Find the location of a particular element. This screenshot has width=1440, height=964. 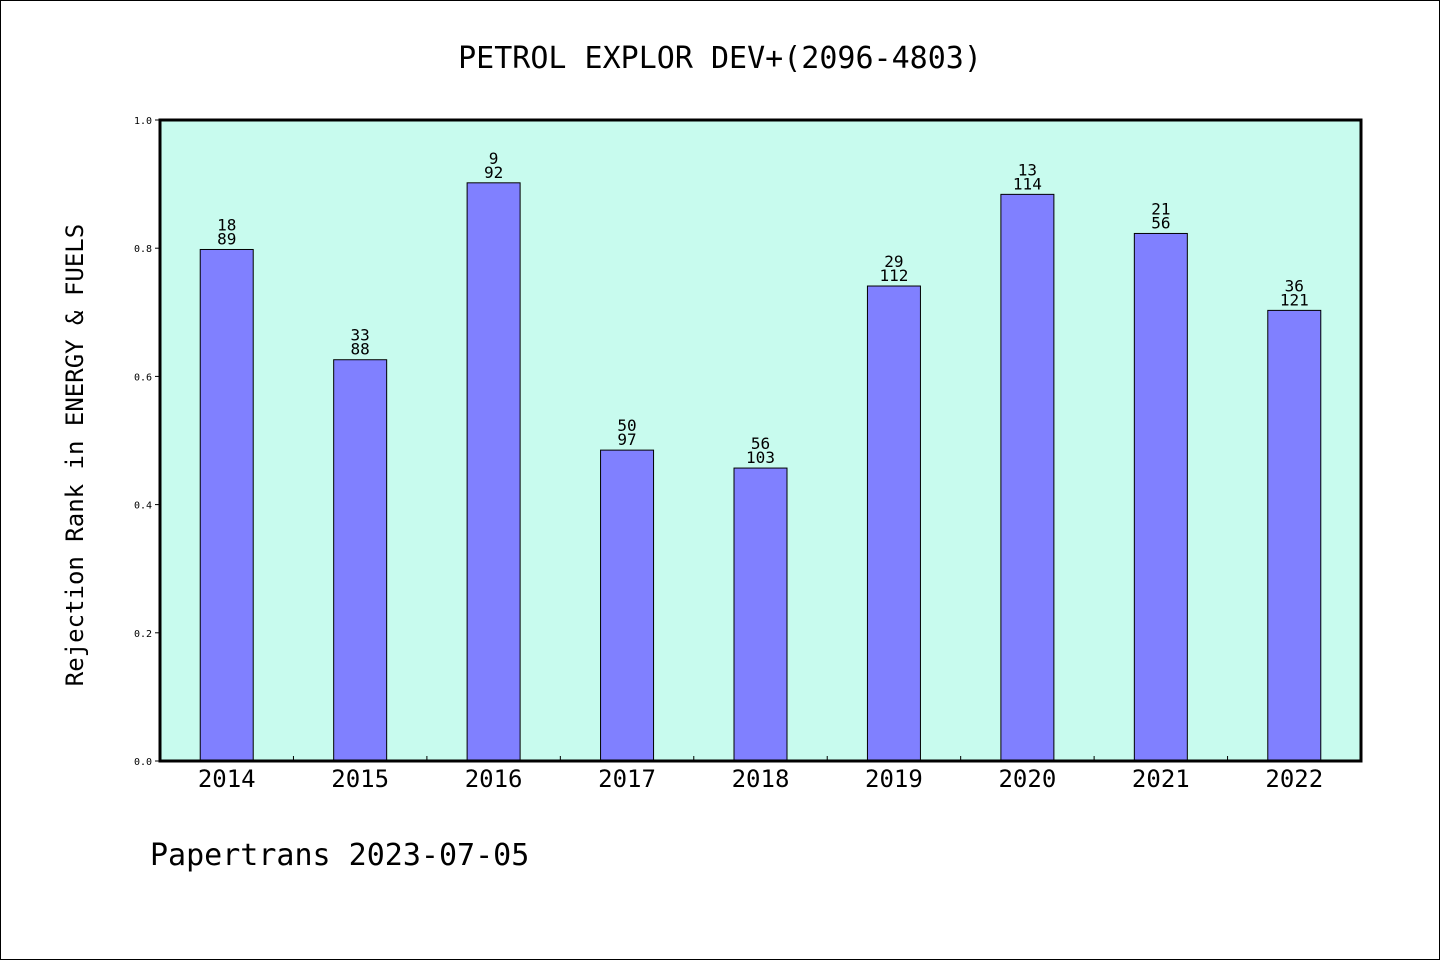

bar-2017 is located at coordinates (627, 605).